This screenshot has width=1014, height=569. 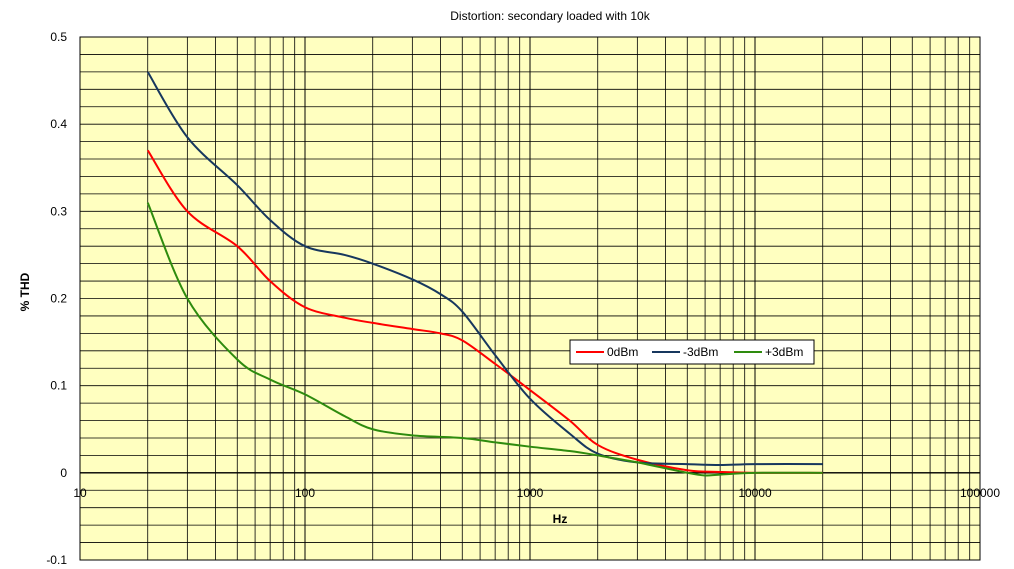 I want to click on y-tick-label: 0.1, so click(x=58, y=386).